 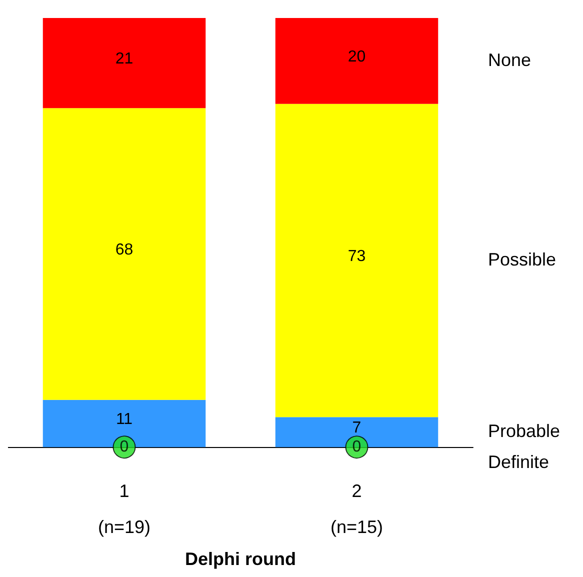 I want to click on data-label: 20, so click(x=357, y=57).